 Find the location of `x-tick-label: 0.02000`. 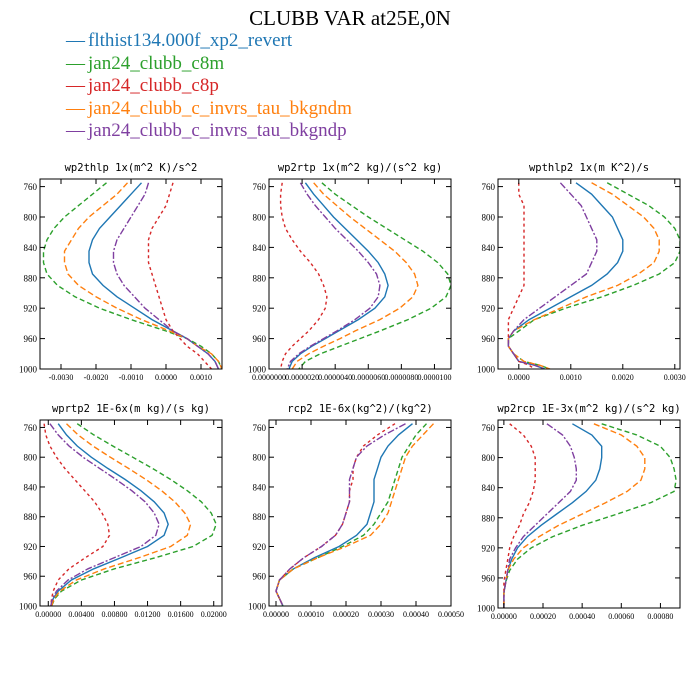

x-tick-label: 0.02000 is located at coordinates (214, 614).